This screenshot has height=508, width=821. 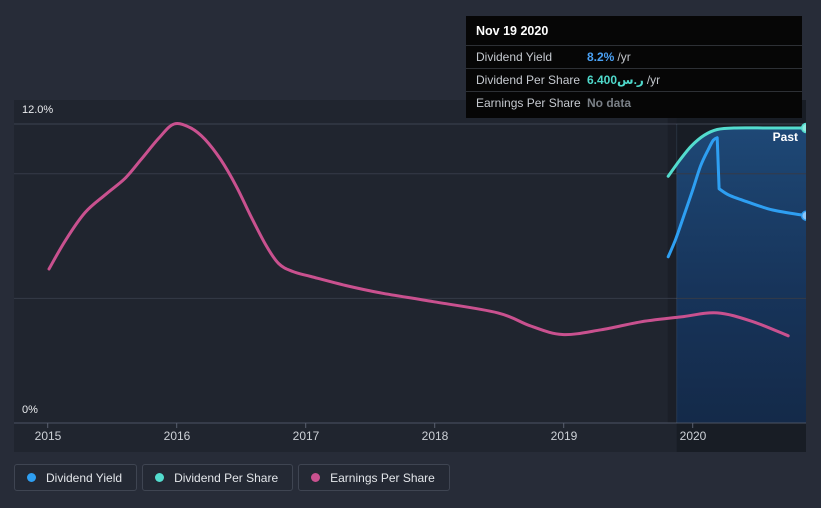 What do you see at coordinates (31, 477) in the screenshot?
I see `dividend-yield-dot-icon` at bounding box center [31, 477].